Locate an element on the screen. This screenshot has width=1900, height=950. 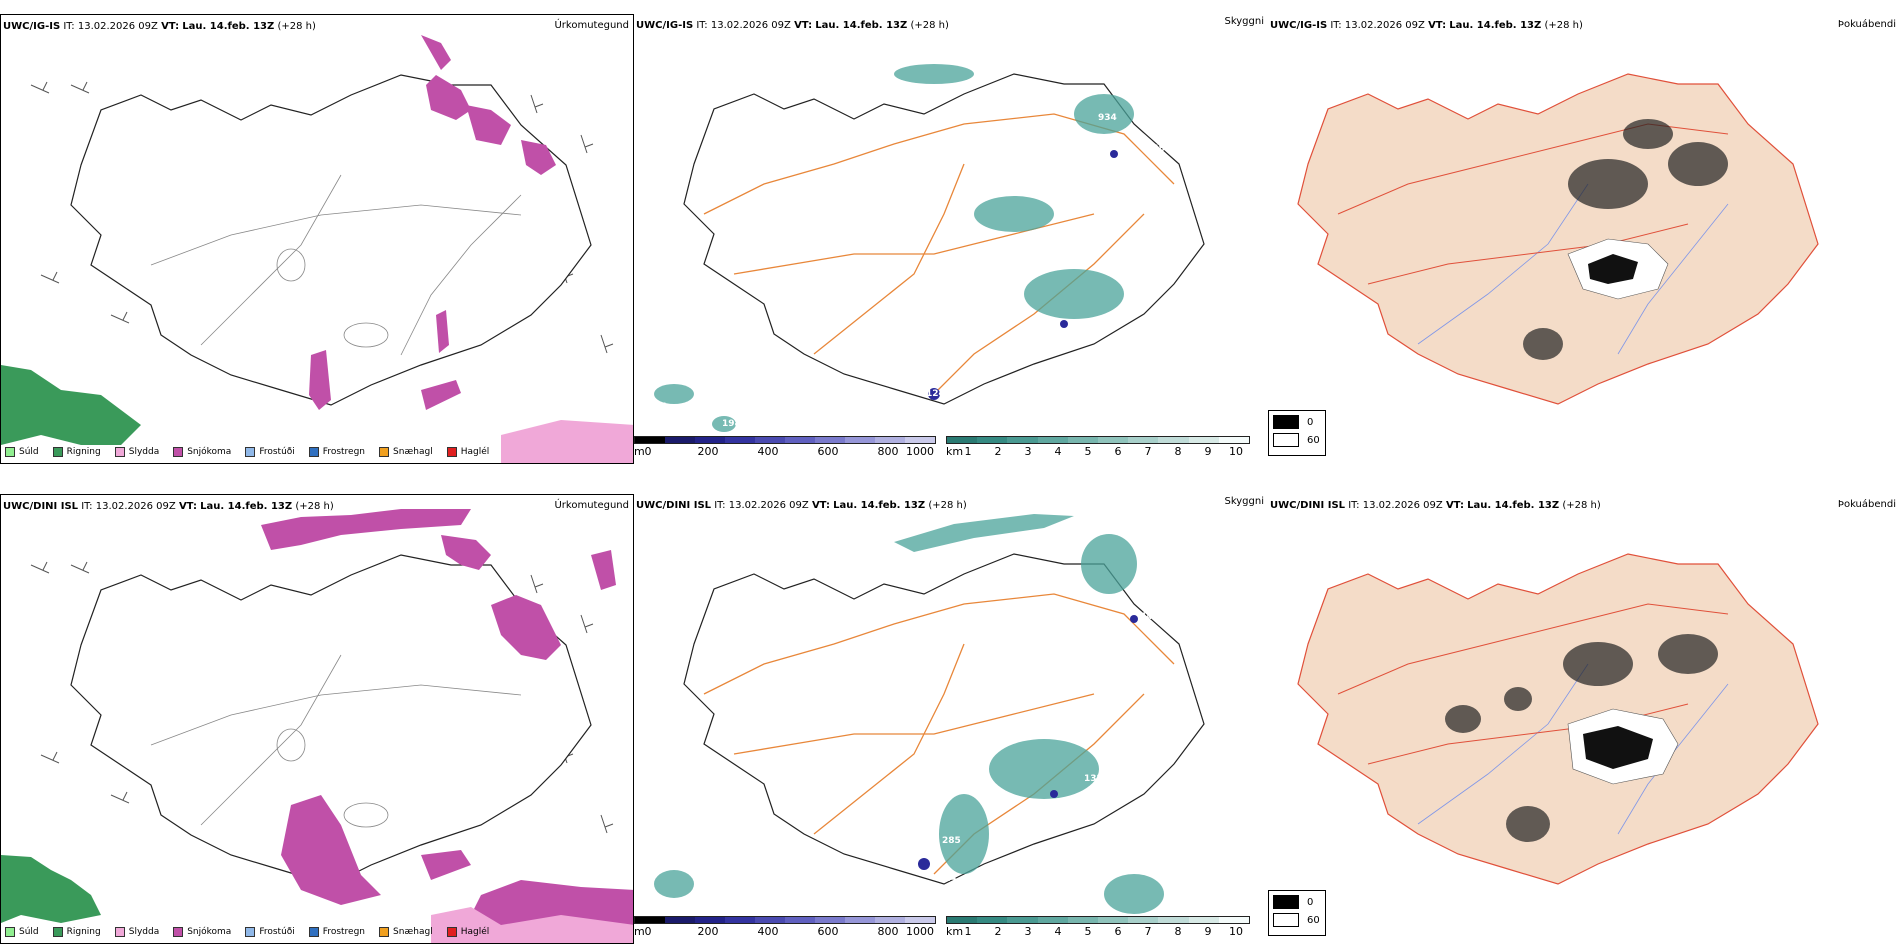
sleet-area is located at coordinates (532, 925).